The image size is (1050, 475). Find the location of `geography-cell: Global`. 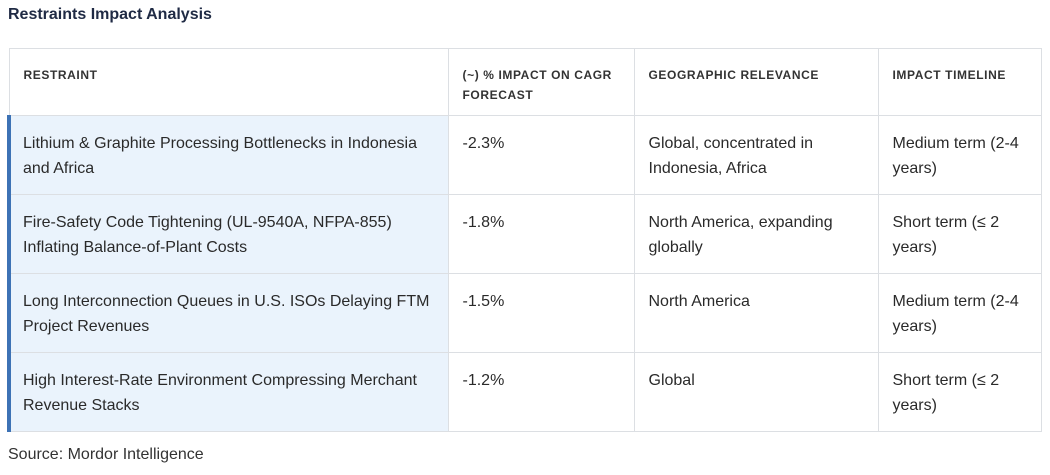

geography-cell: Global is located at coordinates (756, 392).